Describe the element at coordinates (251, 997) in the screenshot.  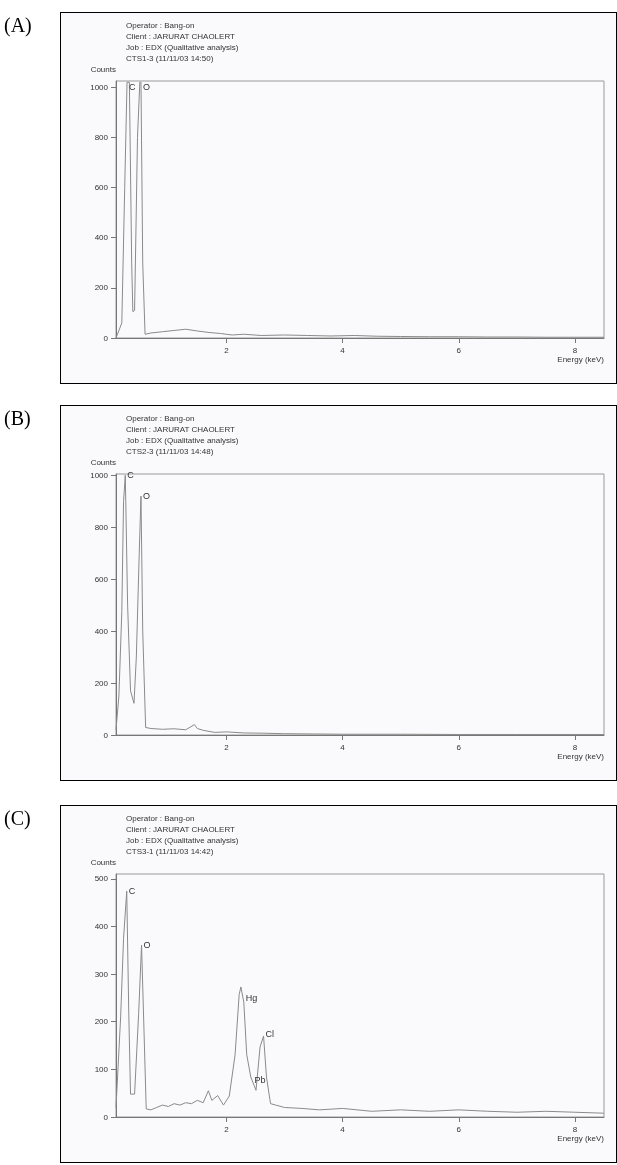
I see `annotation: Hg` at that location.